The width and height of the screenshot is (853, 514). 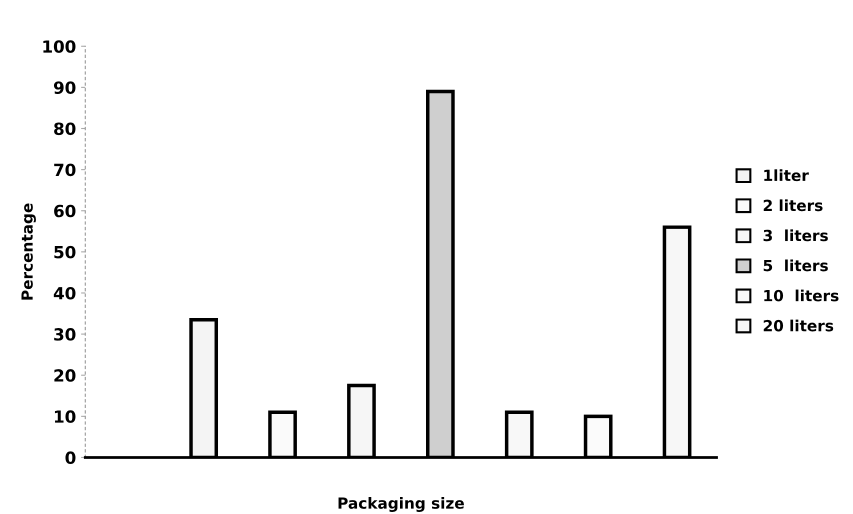 I want to click on legend-label: 10 liters, so click(x=801, y=296).